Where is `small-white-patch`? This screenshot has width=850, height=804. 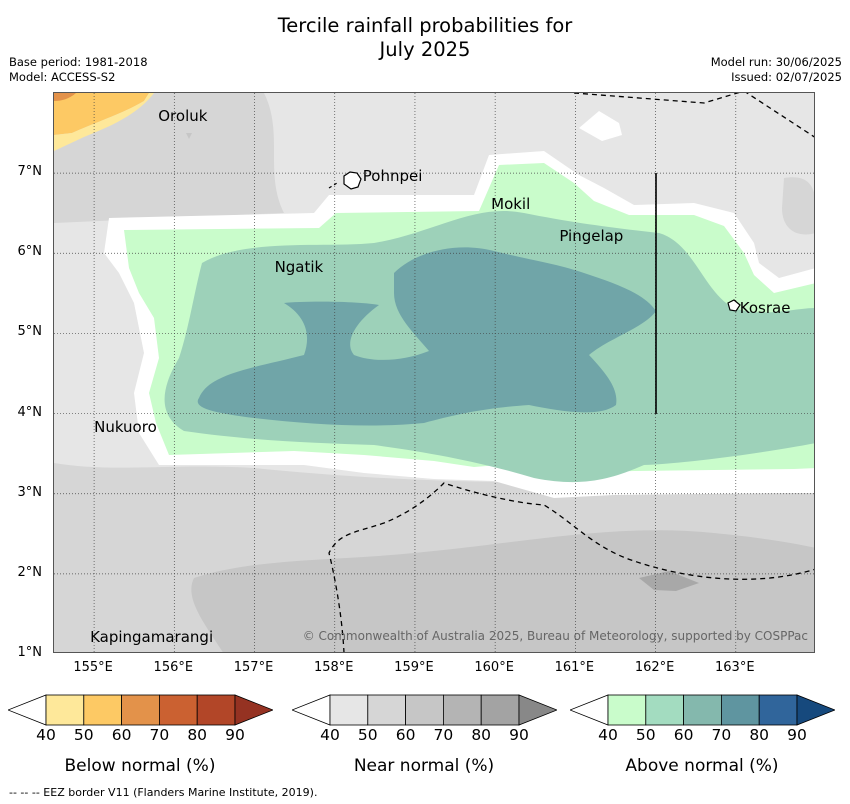
small-white-patch is located at coordinates (600, 126).